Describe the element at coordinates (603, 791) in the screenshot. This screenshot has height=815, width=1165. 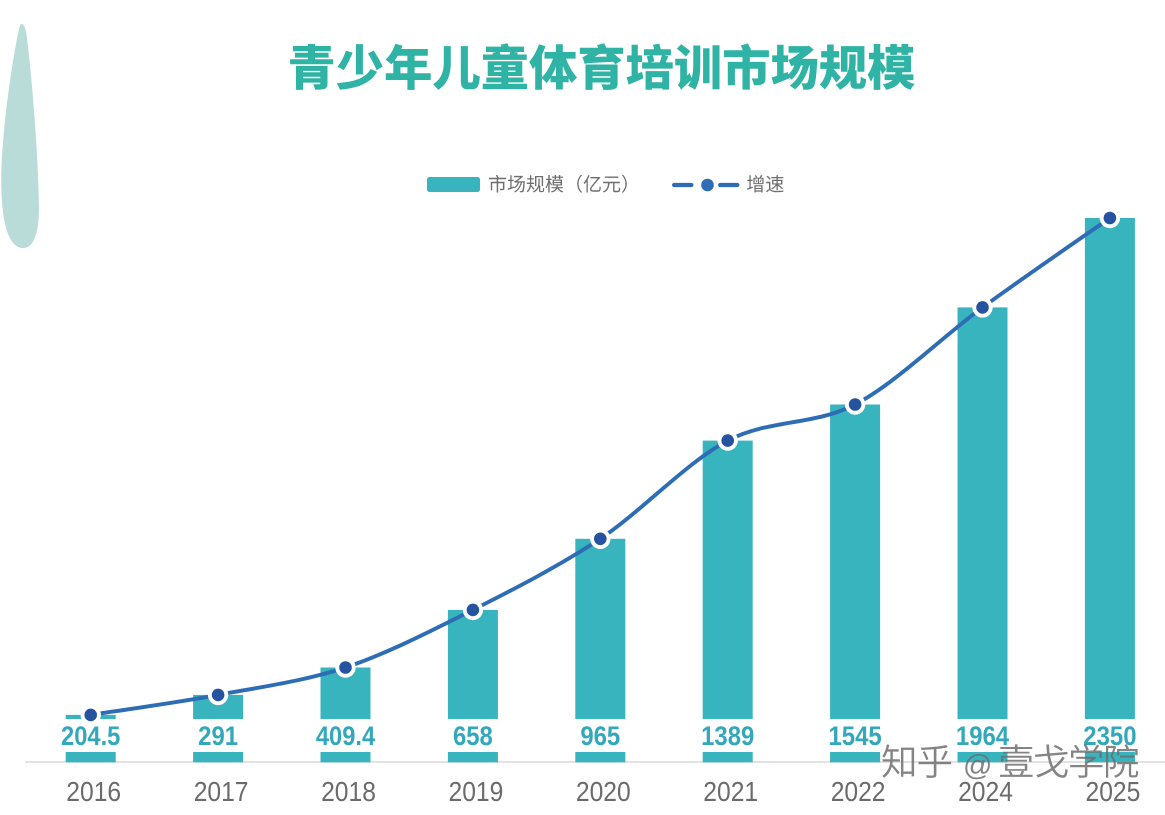
I see `svg-text: 2020` at that location.